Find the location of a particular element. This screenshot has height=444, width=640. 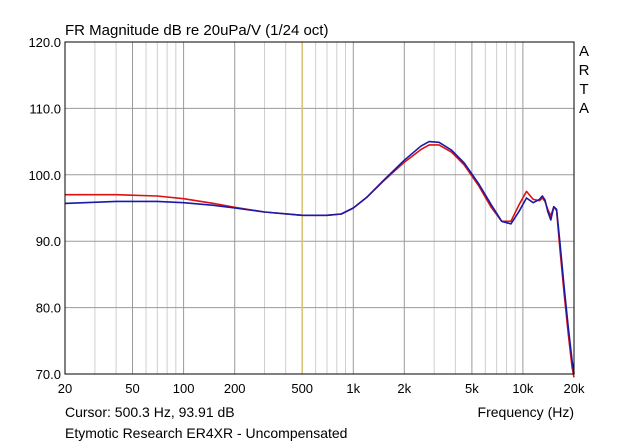

y-tick-labels: 70.0 80.0 90.0 100.0 110.0 120.0 is located at coordinates (44, 208).